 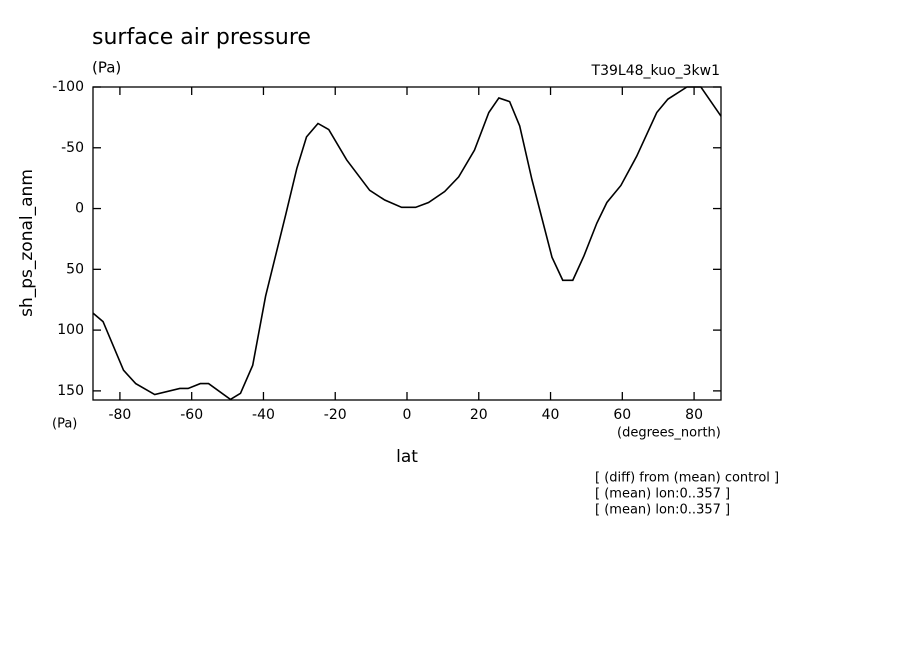 I want to click on y-tick-label: 150, so click(x=70, y=391).